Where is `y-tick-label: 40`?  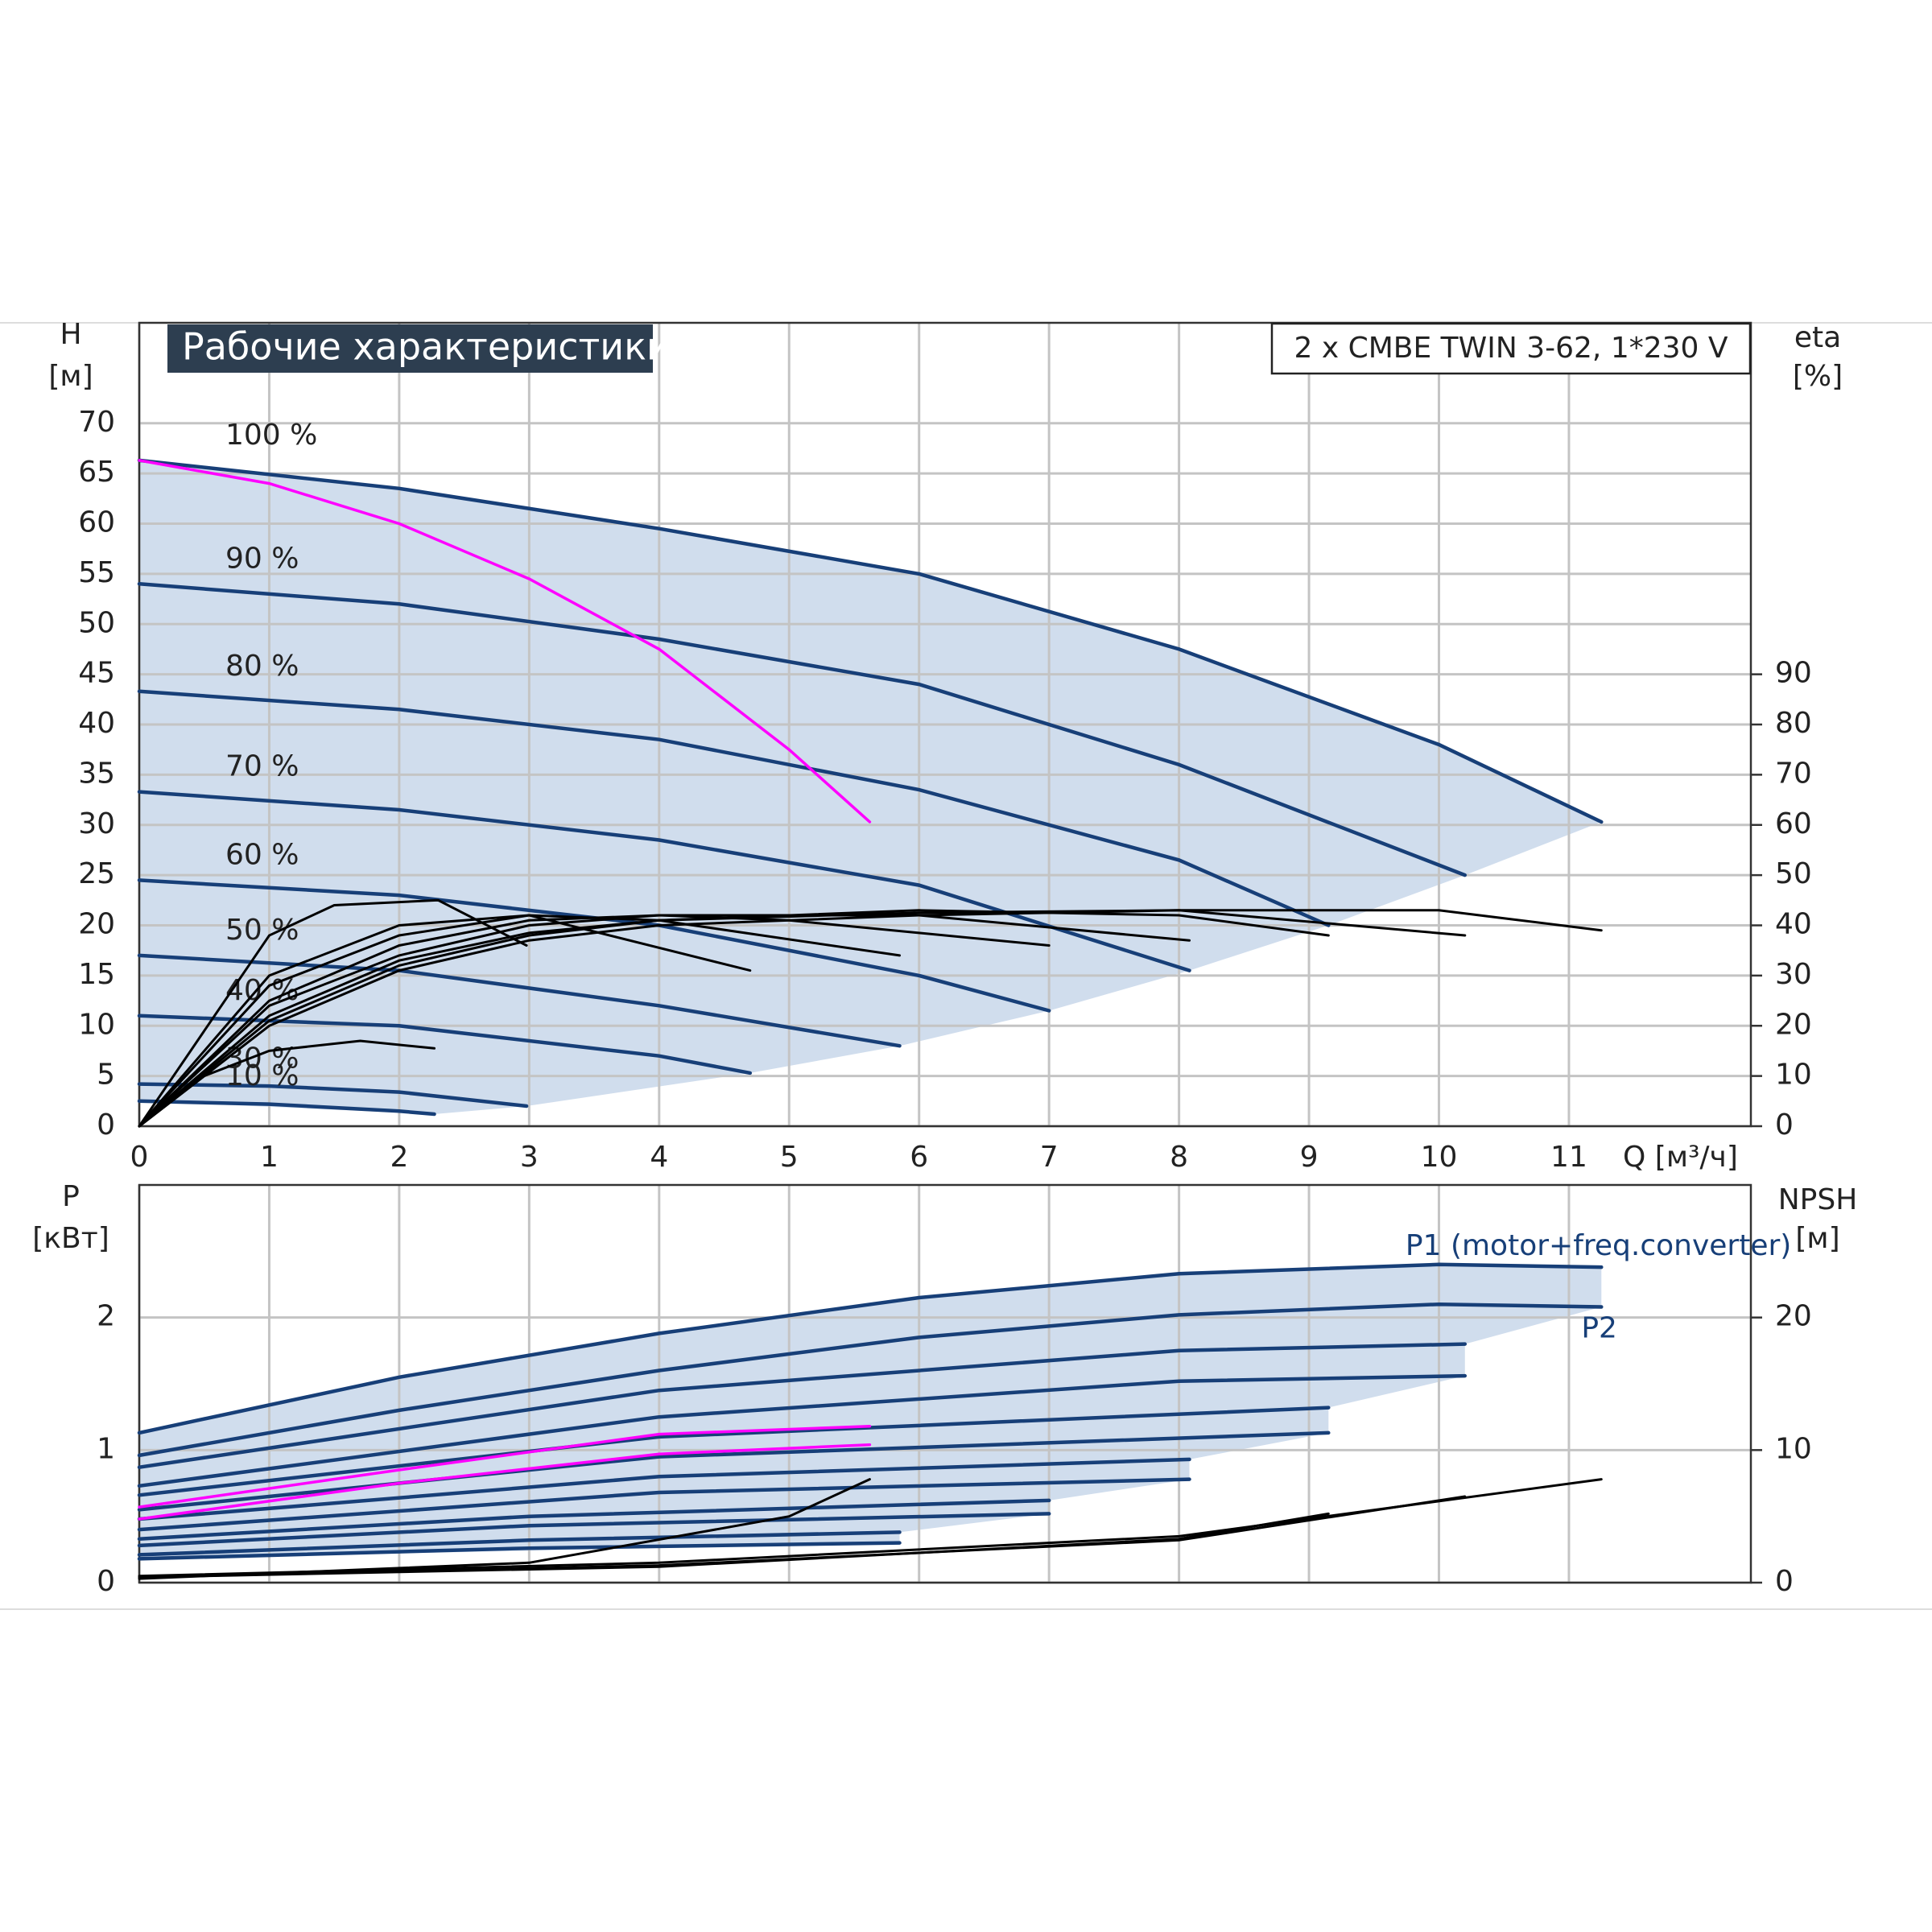
y-tick-label: 40 is located at coordinates (96, 723).